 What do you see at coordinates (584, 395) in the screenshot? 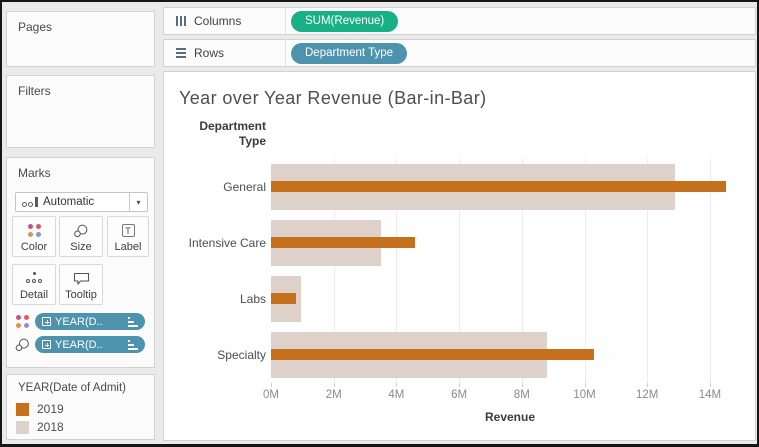
I see `x-tick-label: 10M` at bounding box center [584, 395].